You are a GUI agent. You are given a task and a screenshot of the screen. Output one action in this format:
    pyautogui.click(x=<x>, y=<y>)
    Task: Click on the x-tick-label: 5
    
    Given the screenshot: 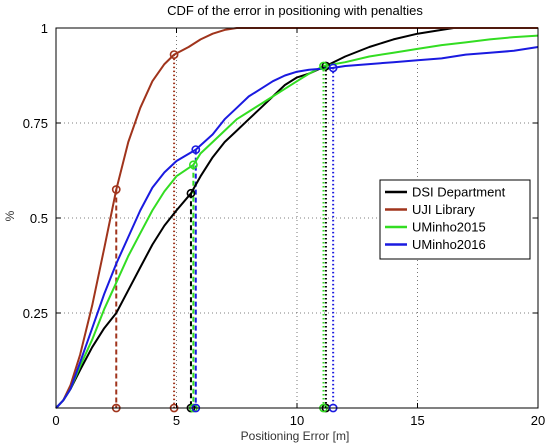 What is the action you would take?
    pyautogui.click(x=176, y=420)
    